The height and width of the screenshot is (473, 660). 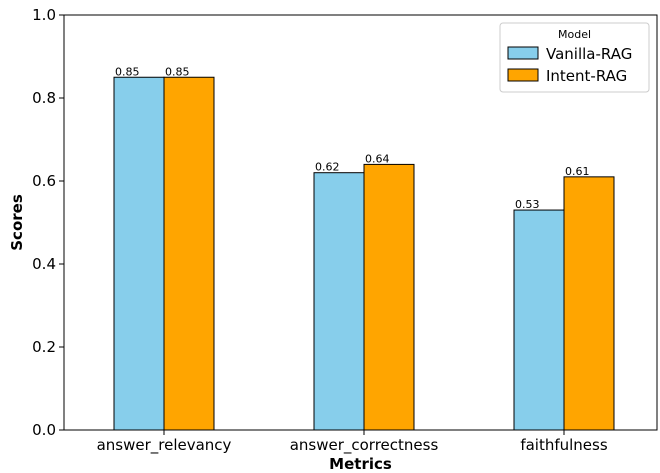 I want to click on y-tick-label: 0.2, so click(x=44, y=347).